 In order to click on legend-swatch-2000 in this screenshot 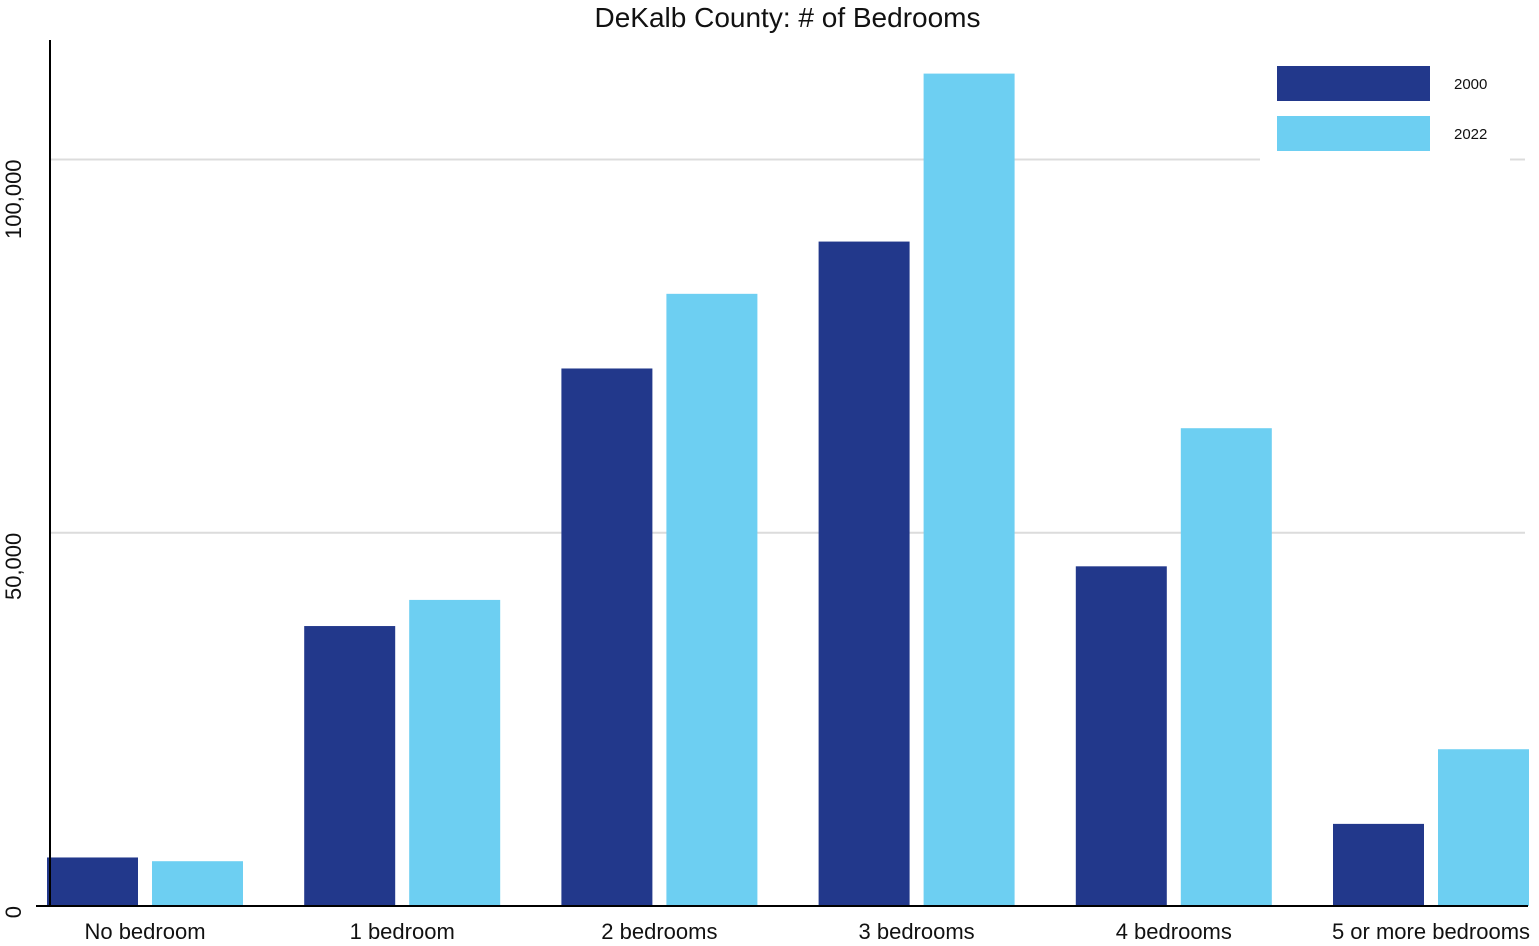, I will do `click(1353, 83)`.